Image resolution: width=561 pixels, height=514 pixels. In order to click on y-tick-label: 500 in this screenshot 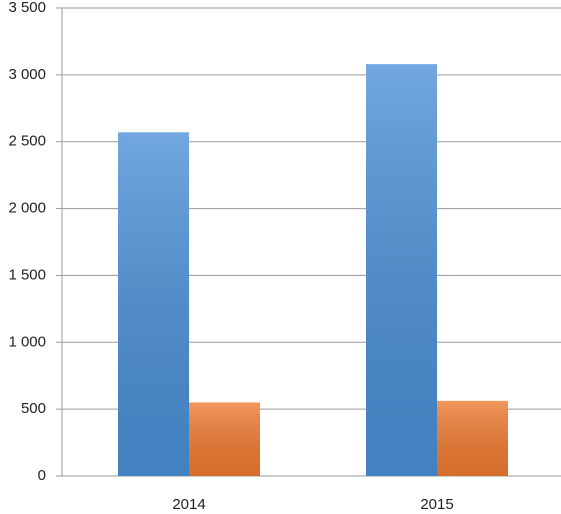, I will do `click(33, 408)`.